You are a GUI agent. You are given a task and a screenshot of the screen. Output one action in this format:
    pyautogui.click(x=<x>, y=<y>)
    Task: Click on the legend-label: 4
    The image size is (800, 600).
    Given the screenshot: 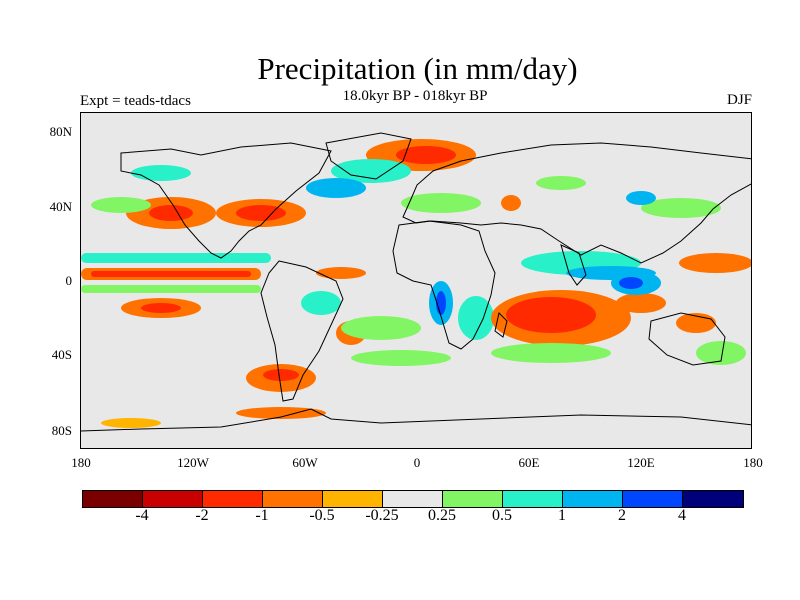 What is the action you would take?
    pyautogui.click(x=682, y=515)
    